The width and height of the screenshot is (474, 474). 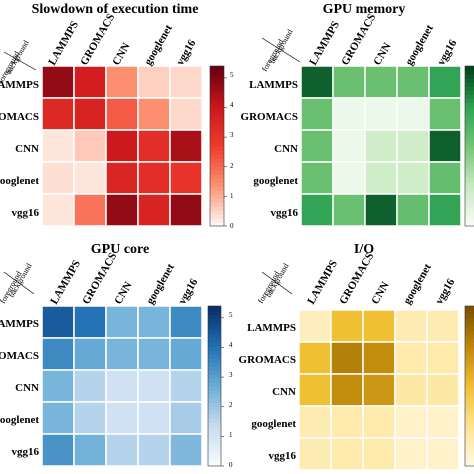 I want to click on colorbar-tick-label: 0, so click(x=232, y=226).